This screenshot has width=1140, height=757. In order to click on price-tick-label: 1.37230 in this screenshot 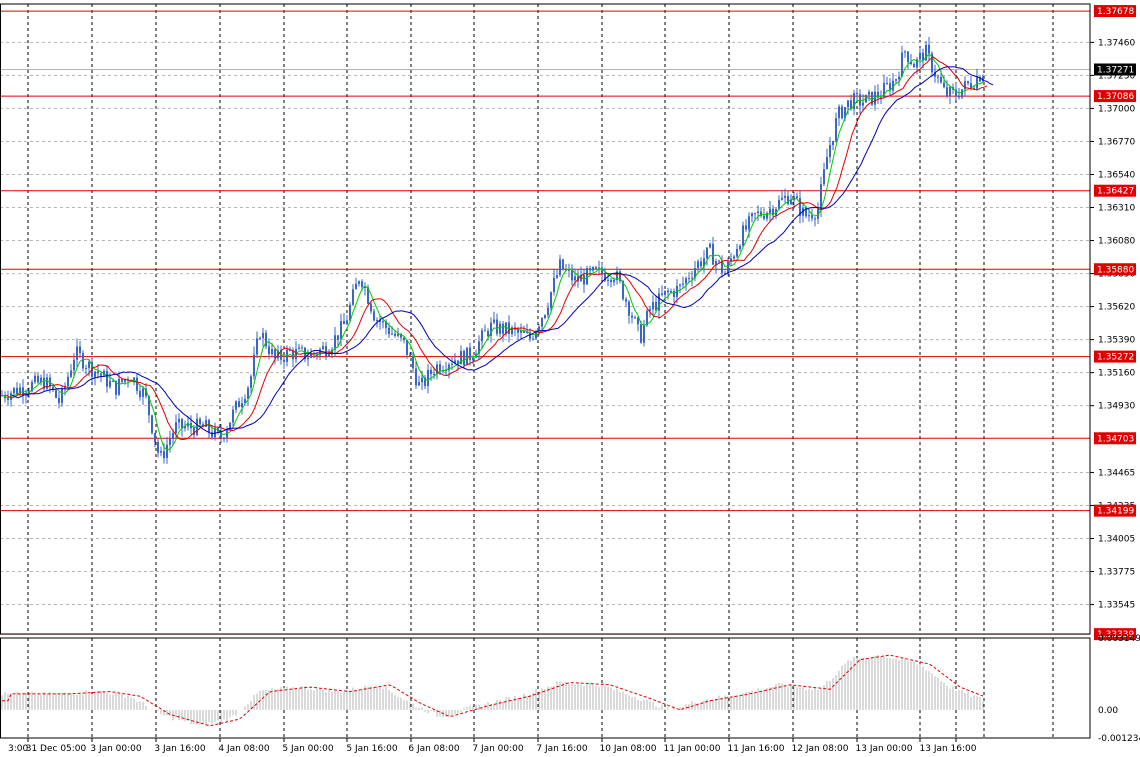, I will do `click(1116, 76)`.